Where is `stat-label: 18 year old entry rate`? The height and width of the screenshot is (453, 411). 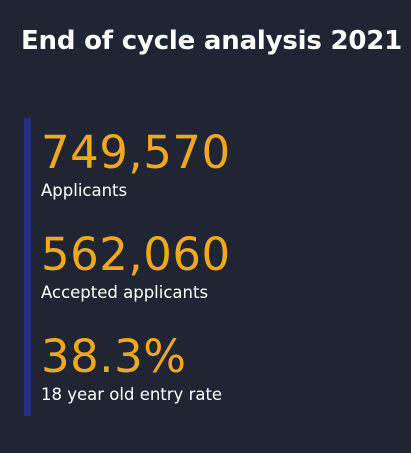
stat-label: 18 year old entry rate is located at coordinates (132, 394).